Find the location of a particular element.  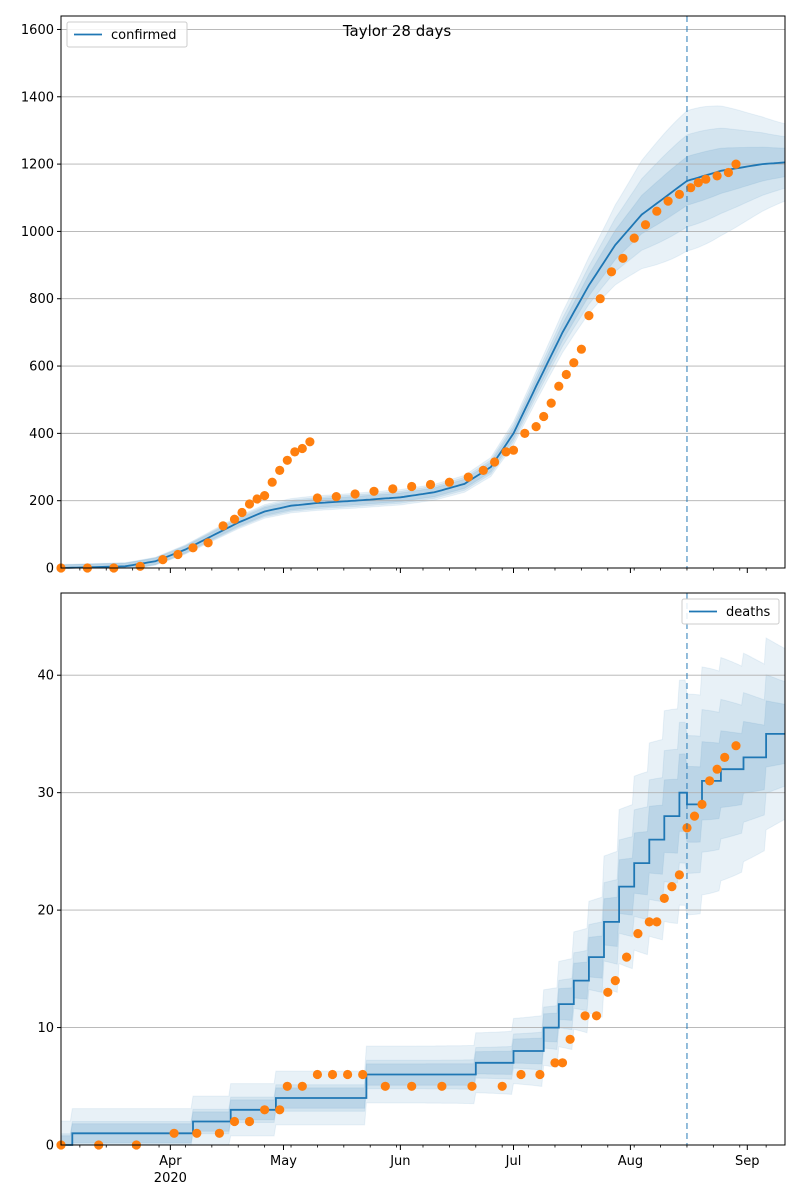

y-tick-label: 40 is located at coordinates (45, 676).